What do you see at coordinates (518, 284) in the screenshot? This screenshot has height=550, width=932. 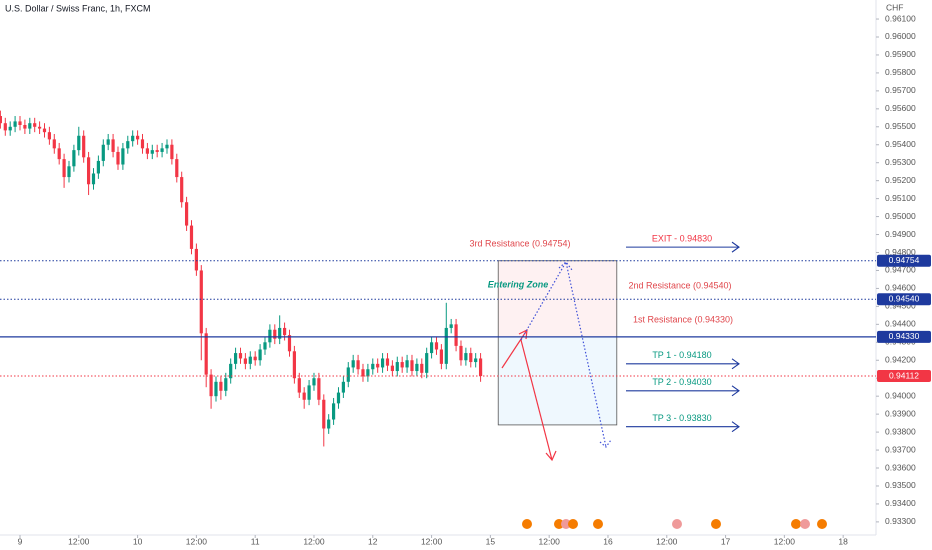 I see `annotation: Entering Zone` at bounding box center [518, 284].